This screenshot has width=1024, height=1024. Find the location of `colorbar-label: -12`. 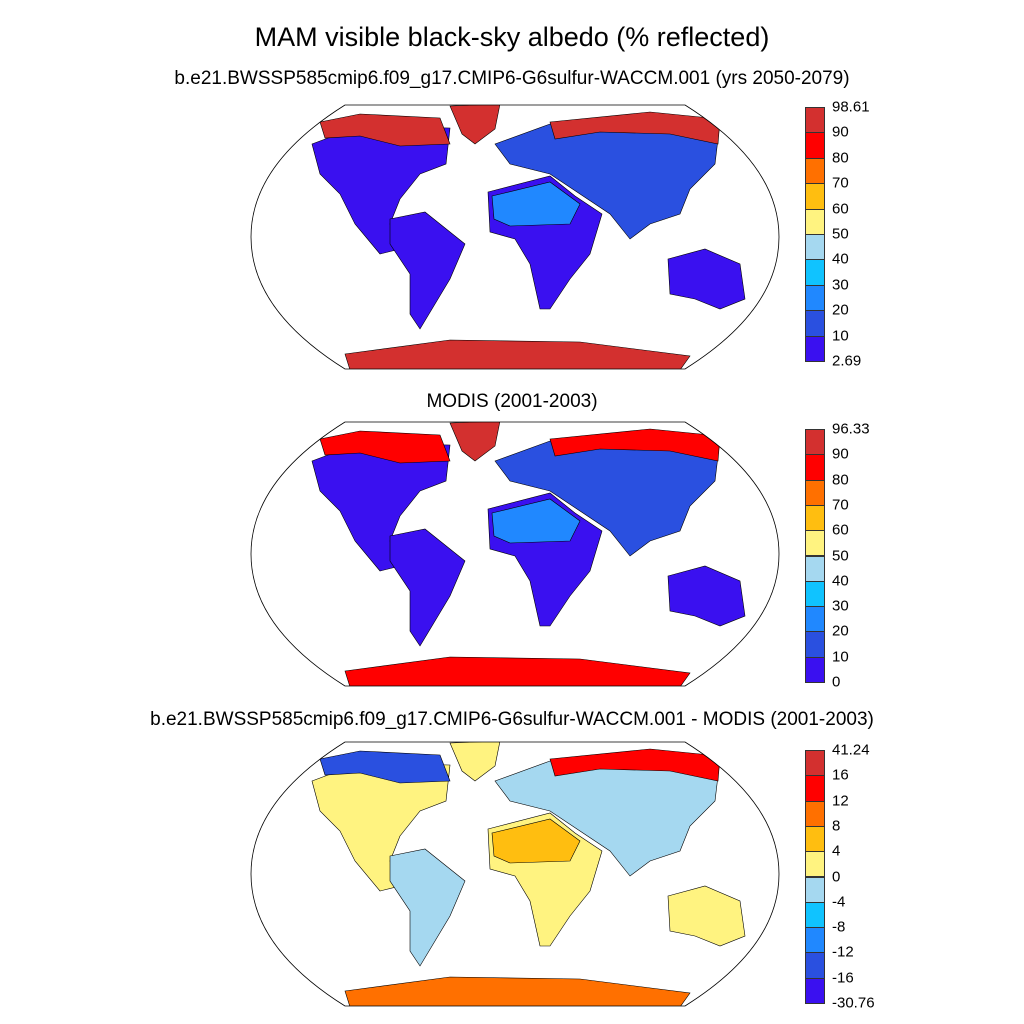

colorbar-label: -12 is located at coordinates (843, 952).